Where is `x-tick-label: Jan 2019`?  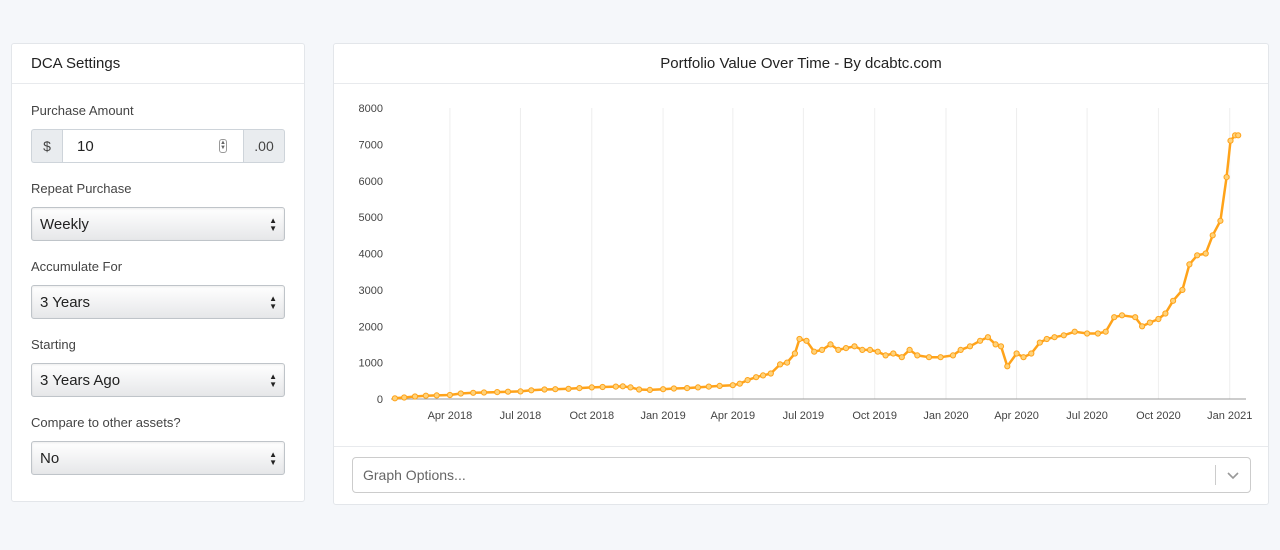 x-tick-label: Jan 2019 is located at coordinates (662, 416).